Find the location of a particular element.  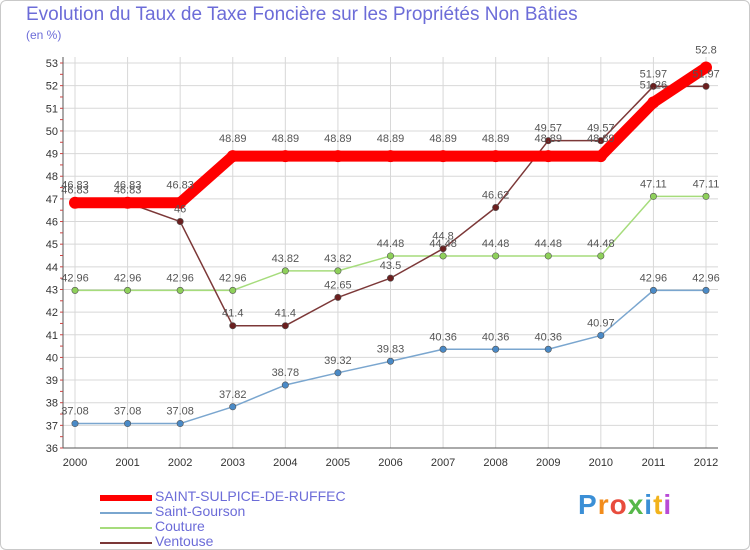

x-tick-label: 2001 is located at coordinates (127, 463).